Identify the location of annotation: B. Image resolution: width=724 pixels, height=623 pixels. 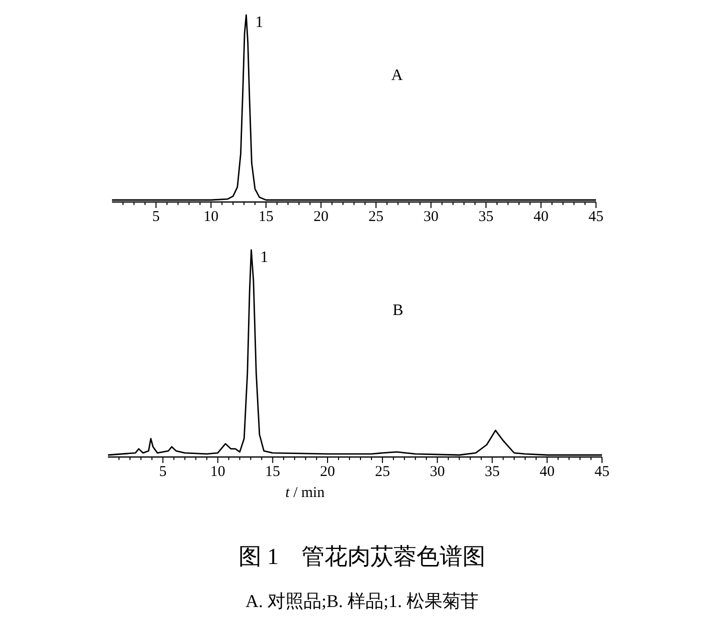
(398, 310).